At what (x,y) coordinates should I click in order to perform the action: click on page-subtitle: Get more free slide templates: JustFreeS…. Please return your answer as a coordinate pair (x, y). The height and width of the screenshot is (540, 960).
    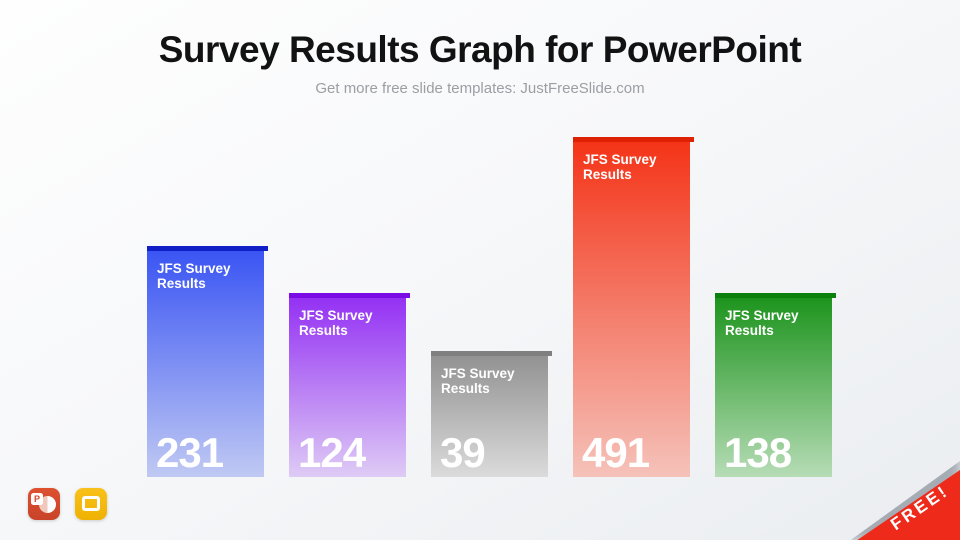
    Looking at the image, I should click on (480, 88).